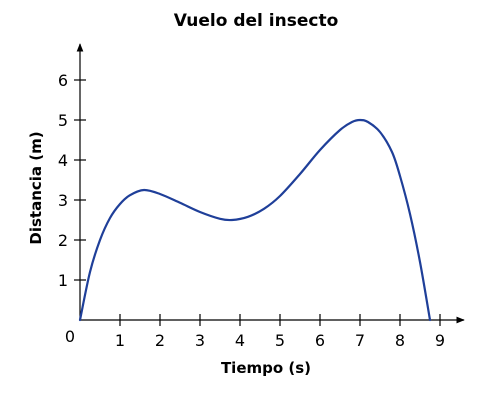 The width and height of the screenshot is (500, 410). I want to click on x-tick-label: 8, so click(400, 340).